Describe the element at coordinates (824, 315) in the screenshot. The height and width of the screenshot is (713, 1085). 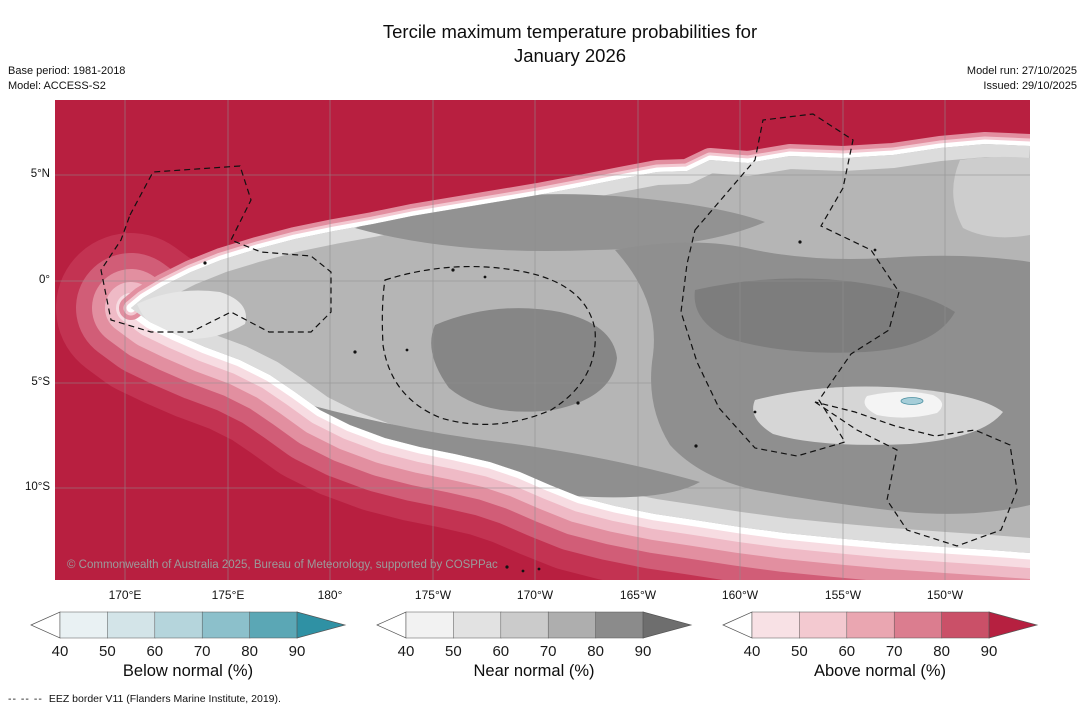
I see `darker-gray-core` at that location.